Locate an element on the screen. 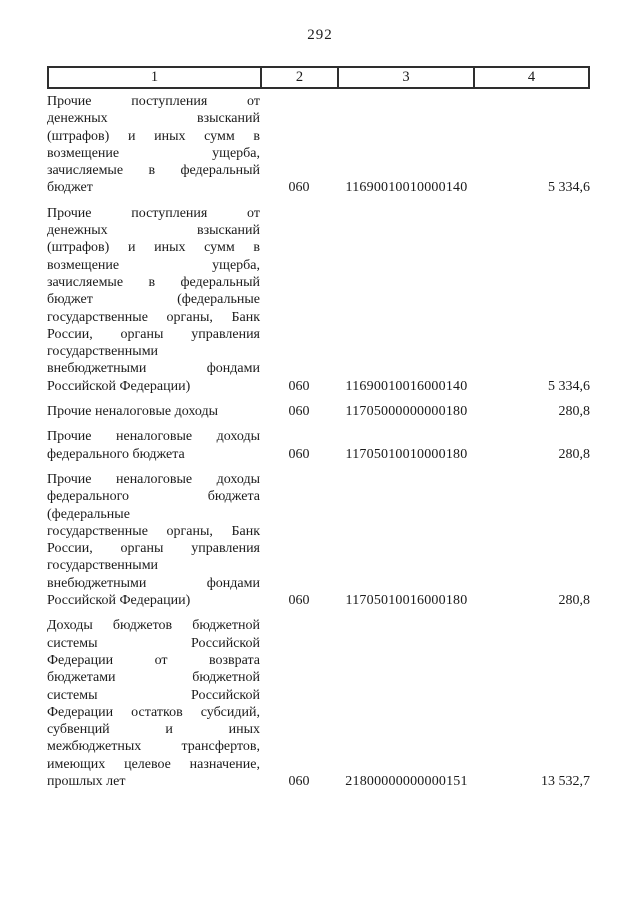  page-number: 292 is located at coordinates (320, 35).